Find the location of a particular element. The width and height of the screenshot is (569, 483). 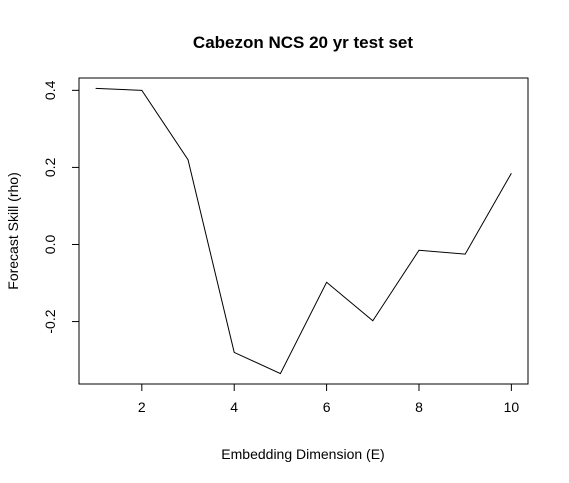

chart-title: Cabezon NCS 20 yr test set is located at coordinates (303, 42).